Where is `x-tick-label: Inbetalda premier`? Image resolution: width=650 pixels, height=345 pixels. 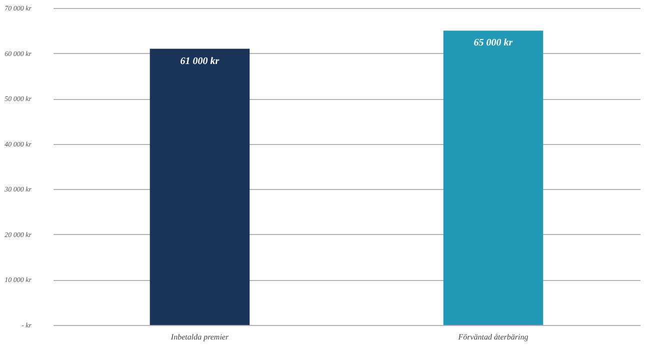 x-tick-label: Inbetalda premier is located at coordinates (200, 337).